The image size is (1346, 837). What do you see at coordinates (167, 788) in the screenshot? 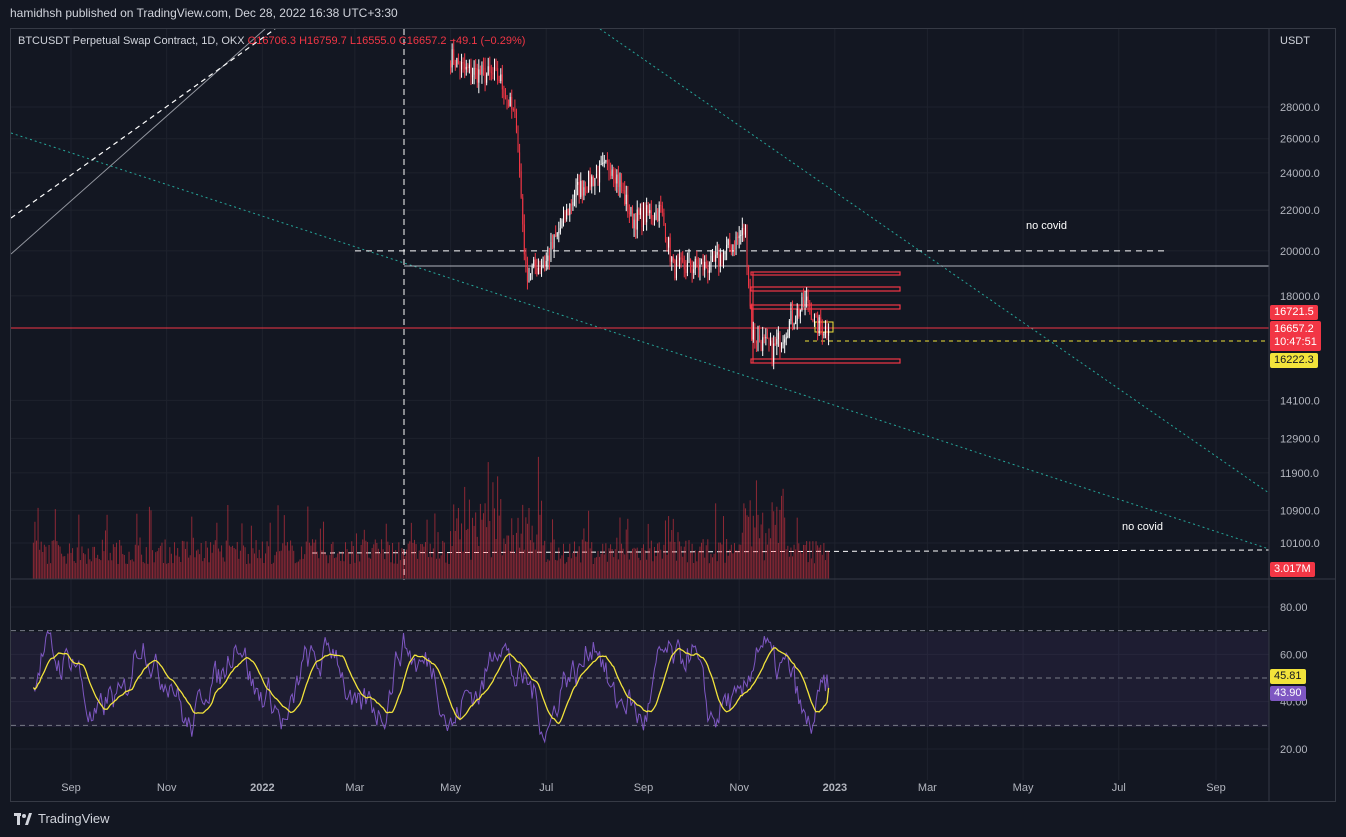
I see `time-tick-label: Nov` at bounding box center [167, 788].